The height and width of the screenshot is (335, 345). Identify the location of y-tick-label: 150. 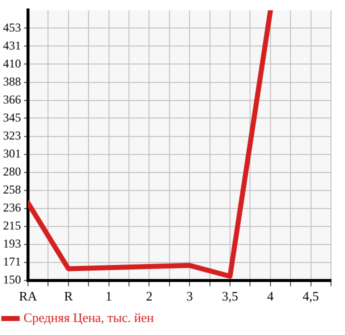
(12, 279).